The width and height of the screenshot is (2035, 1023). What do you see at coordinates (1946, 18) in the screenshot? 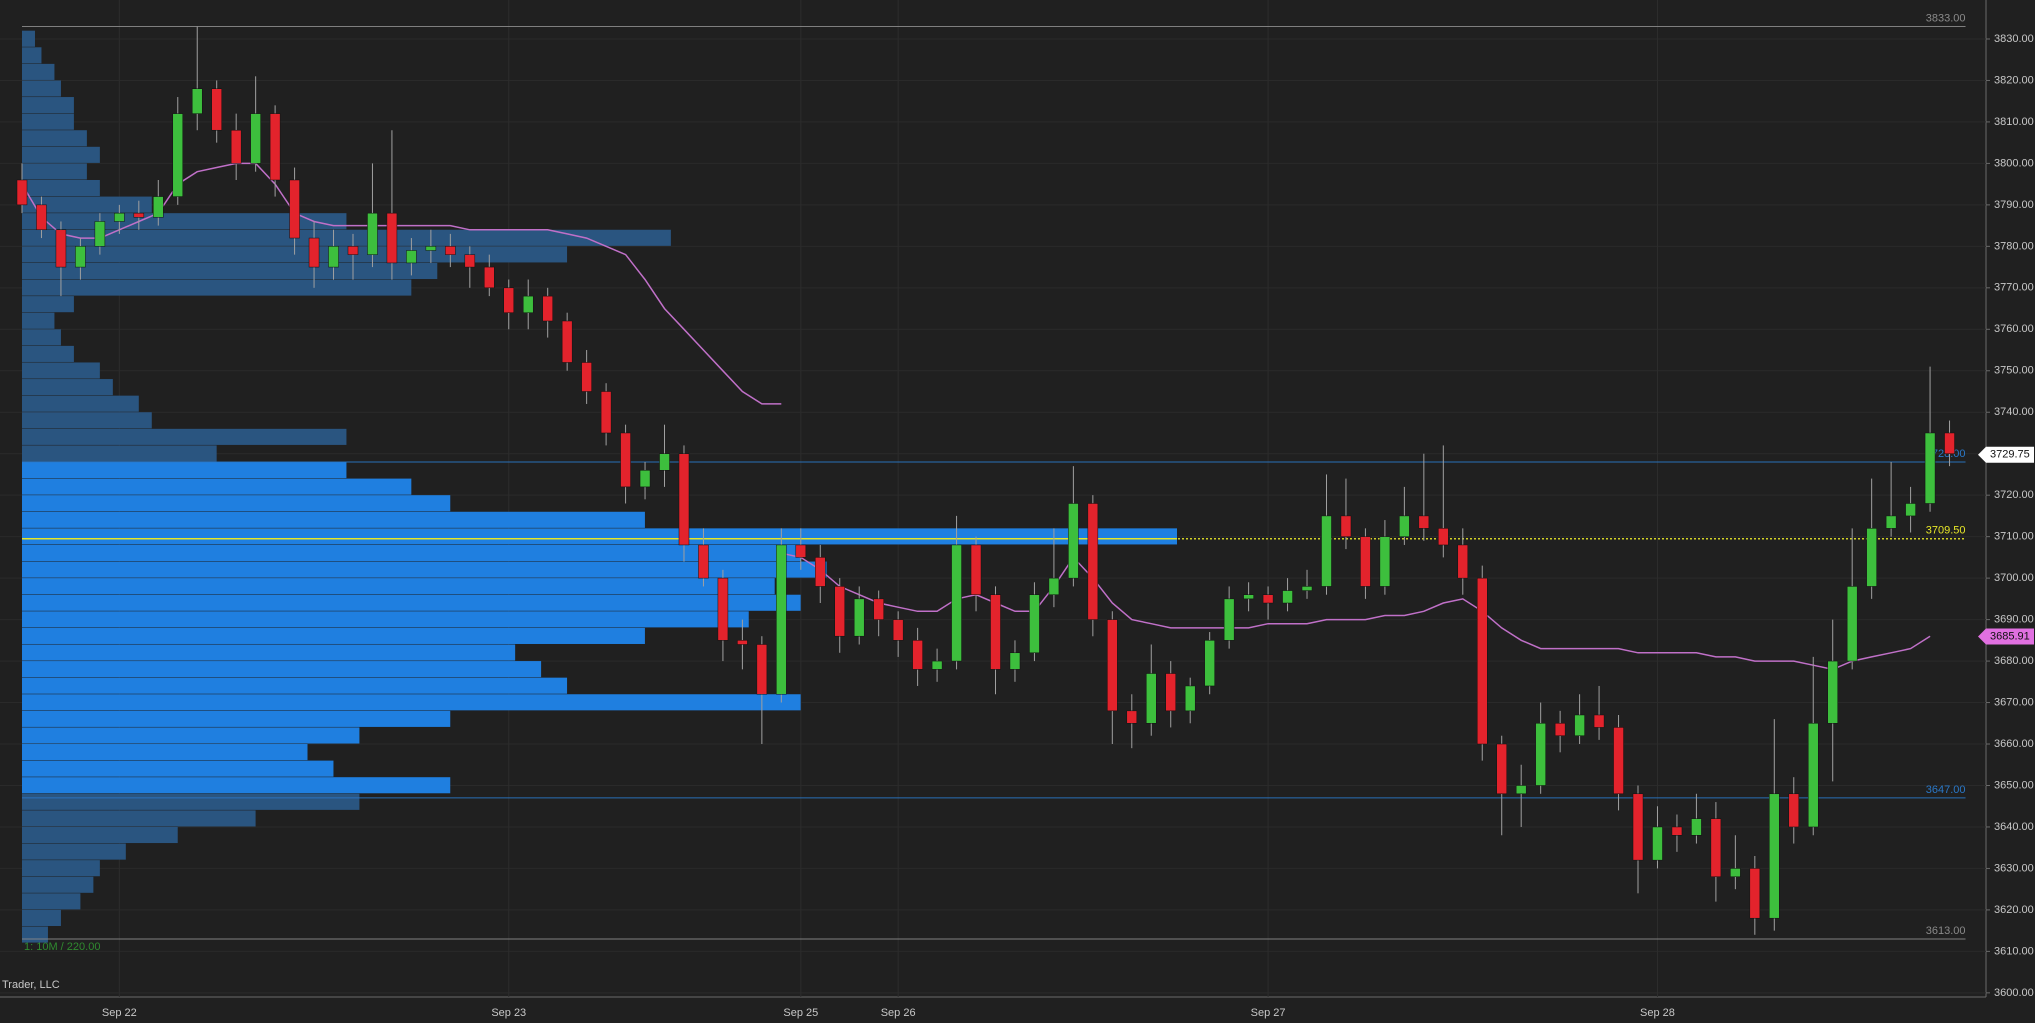
I see `level-label: 3833.00` at bounding box center [1946, 18].